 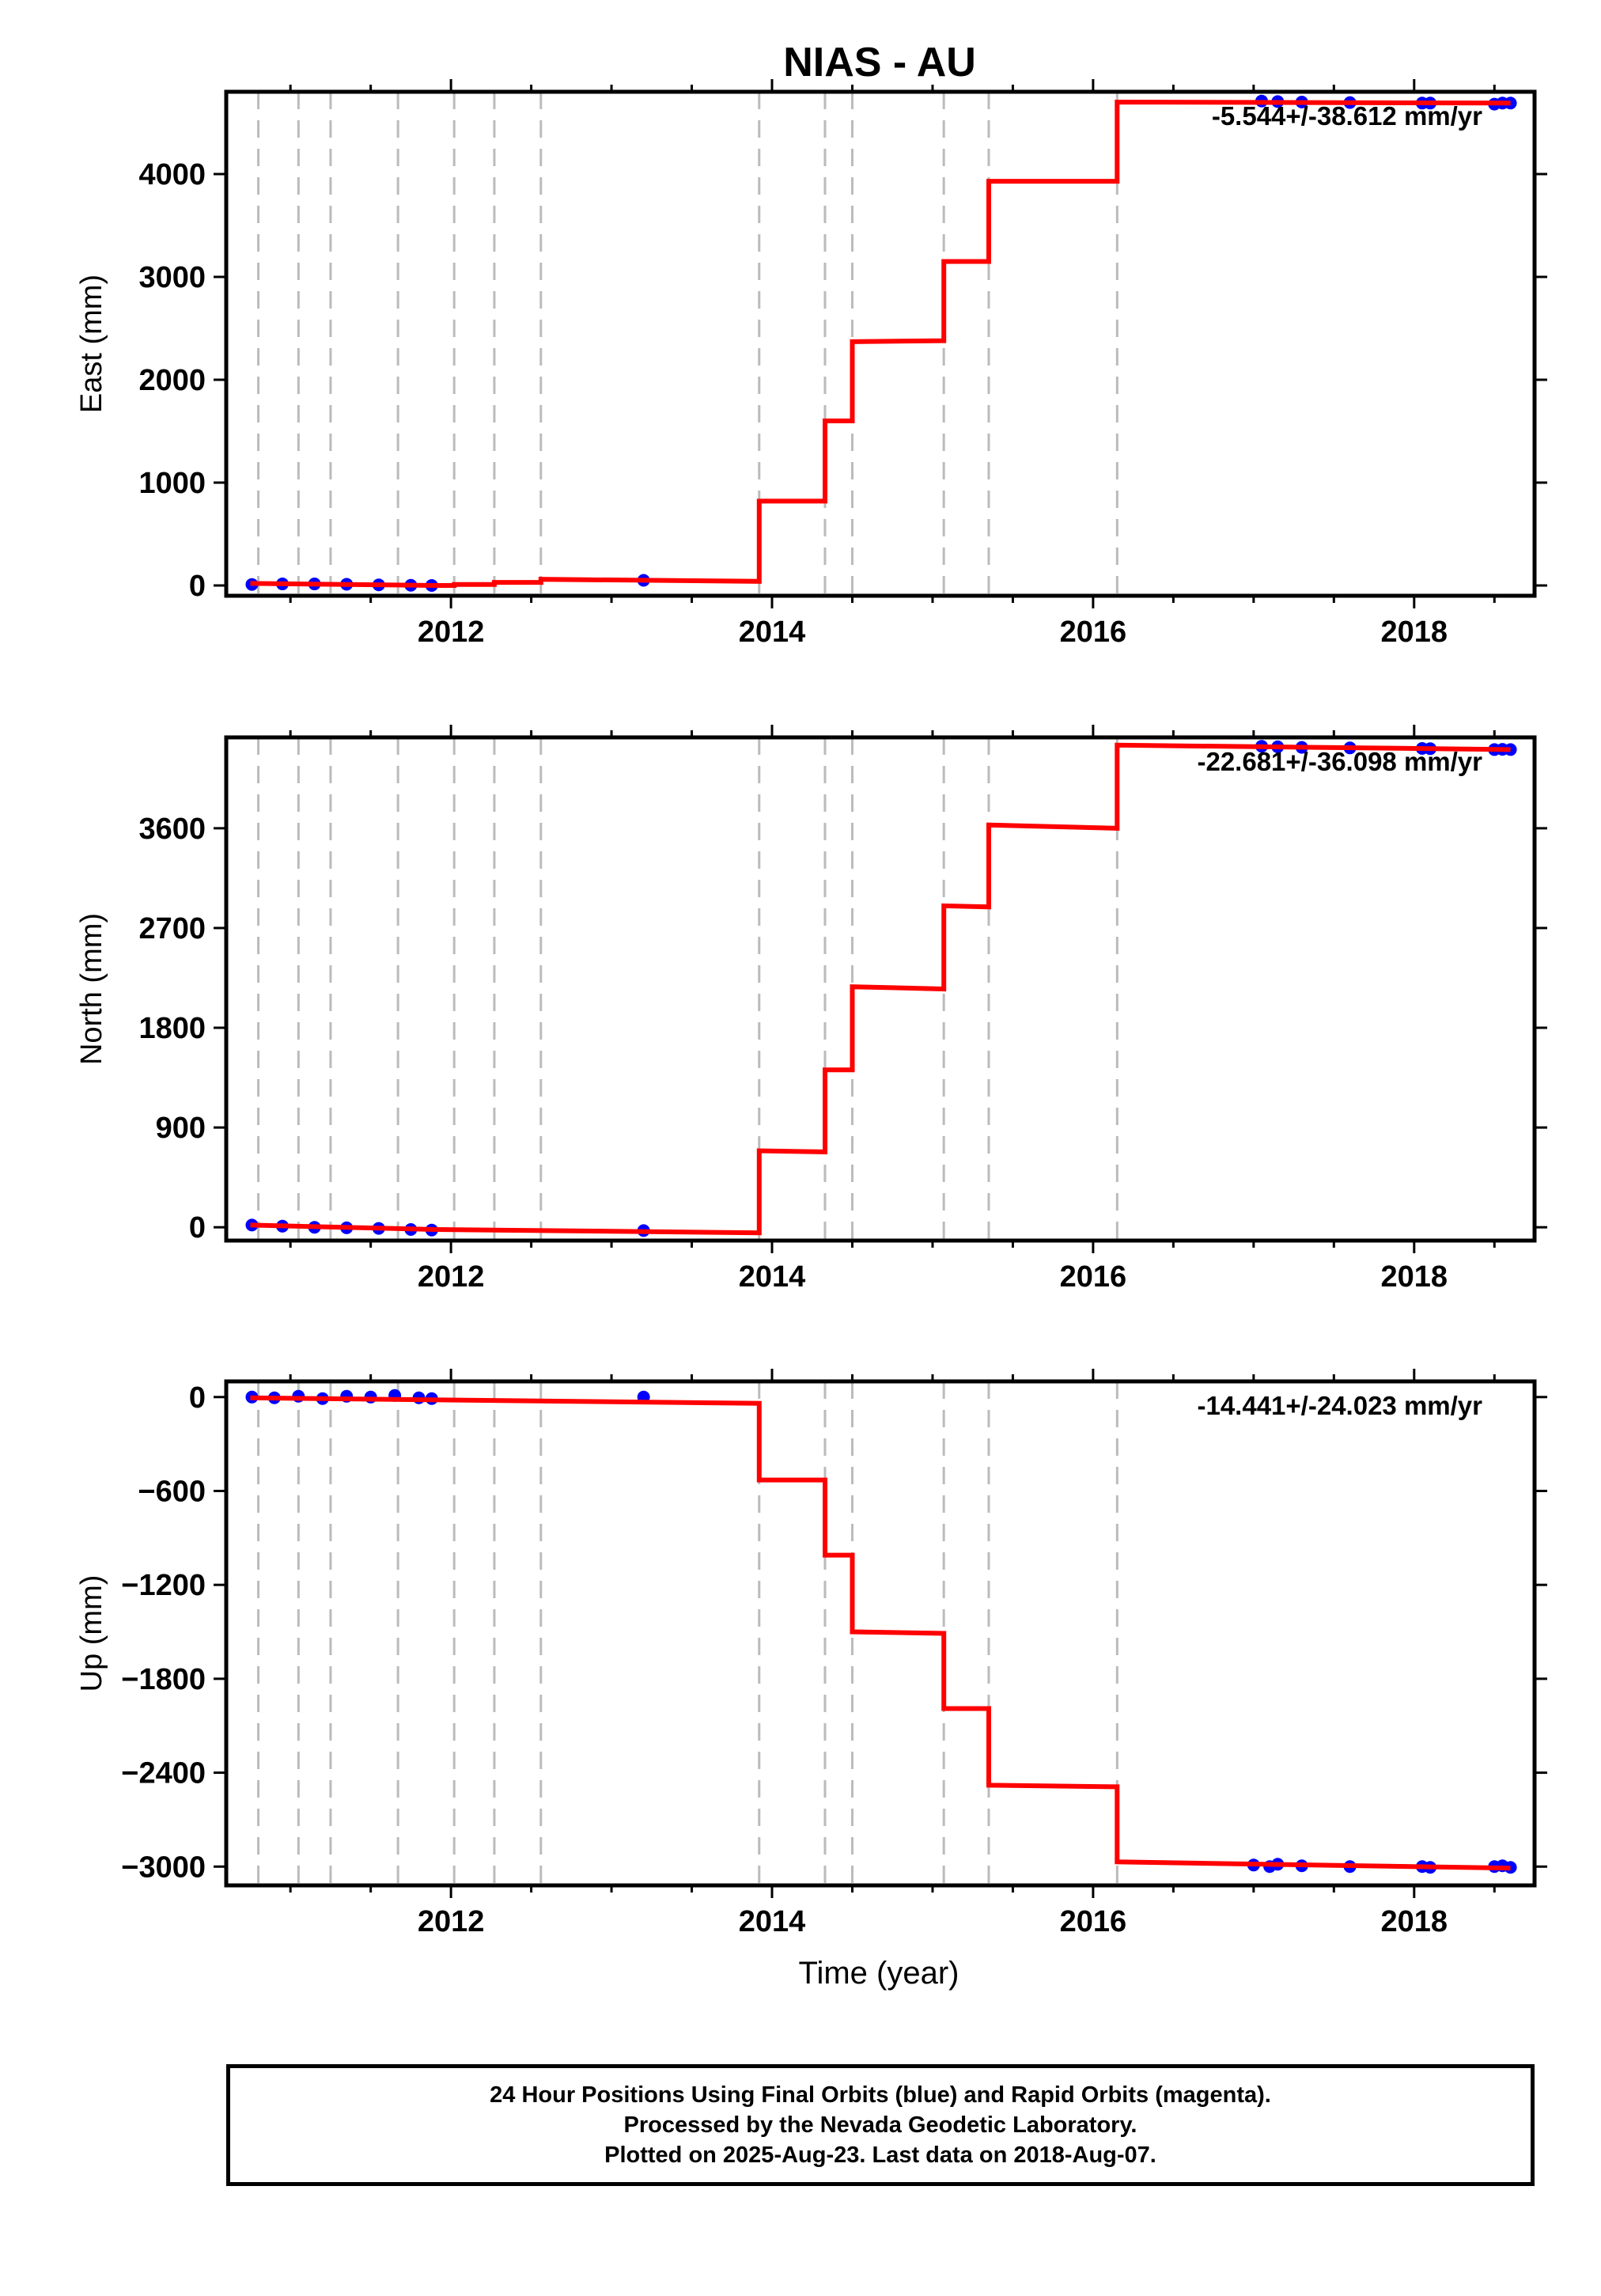 I want to click on y-tick-label: −1800, so click(x=164, y=1680).